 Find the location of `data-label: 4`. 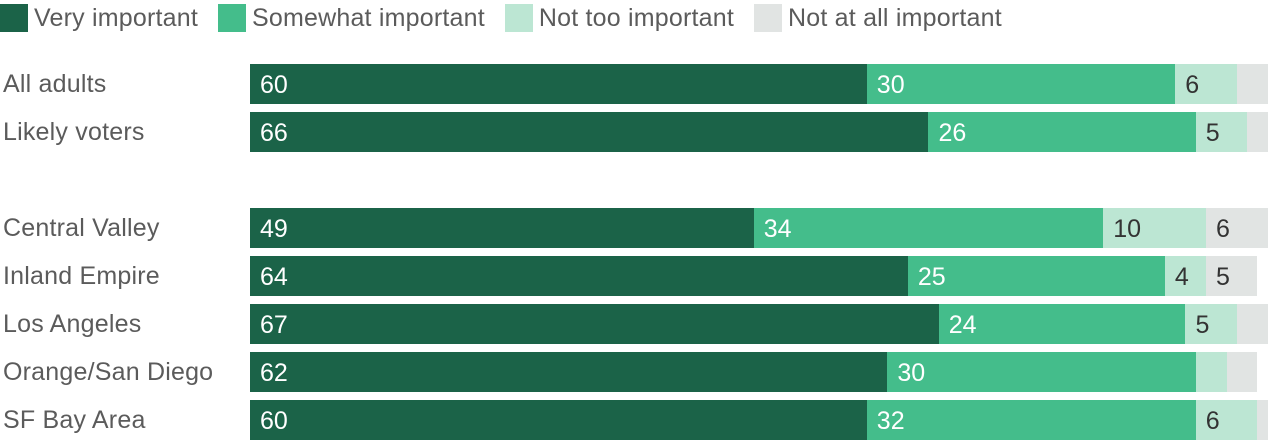

data-label: 4 is located at coordinates (1181, 277).